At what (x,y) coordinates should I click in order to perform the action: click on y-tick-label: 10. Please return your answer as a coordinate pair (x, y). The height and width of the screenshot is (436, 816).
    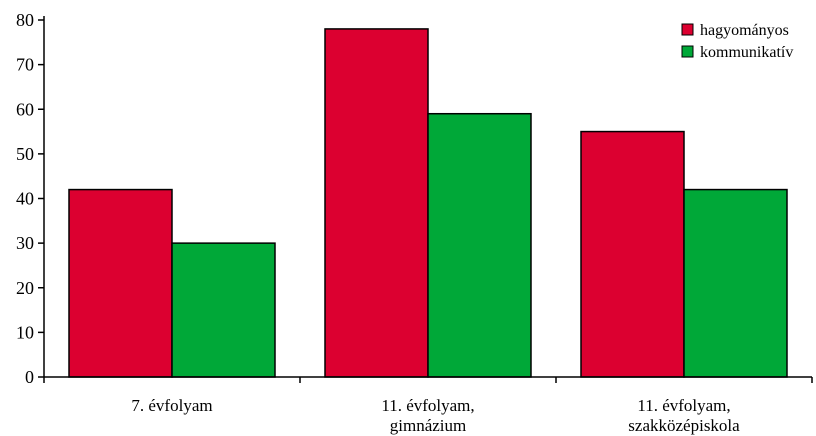
    Looking at the image, I should click on (25, 332).